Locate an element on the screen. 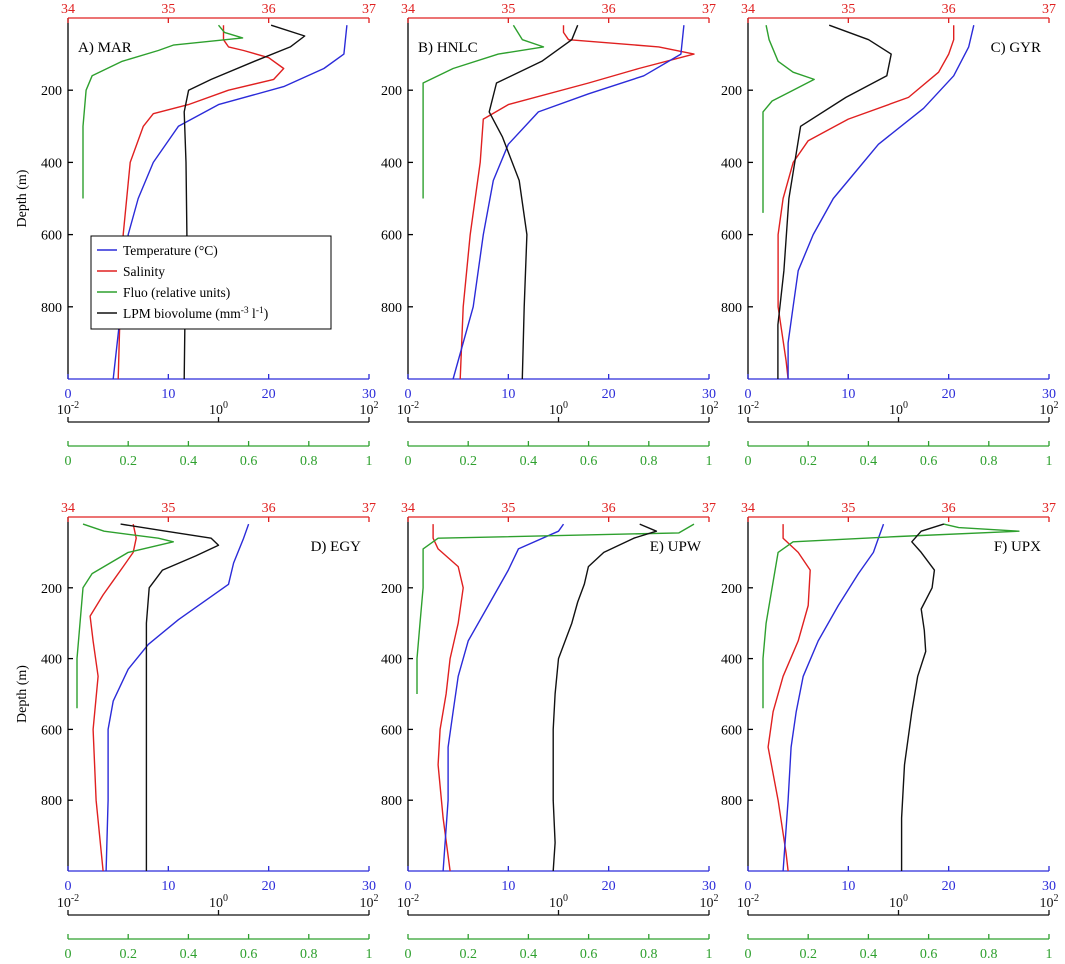 This screenshot has height=964, width=1065. legend-label-lpm: LPM biovolume (mm-3 l-1) is located at coordinates (195, 313).